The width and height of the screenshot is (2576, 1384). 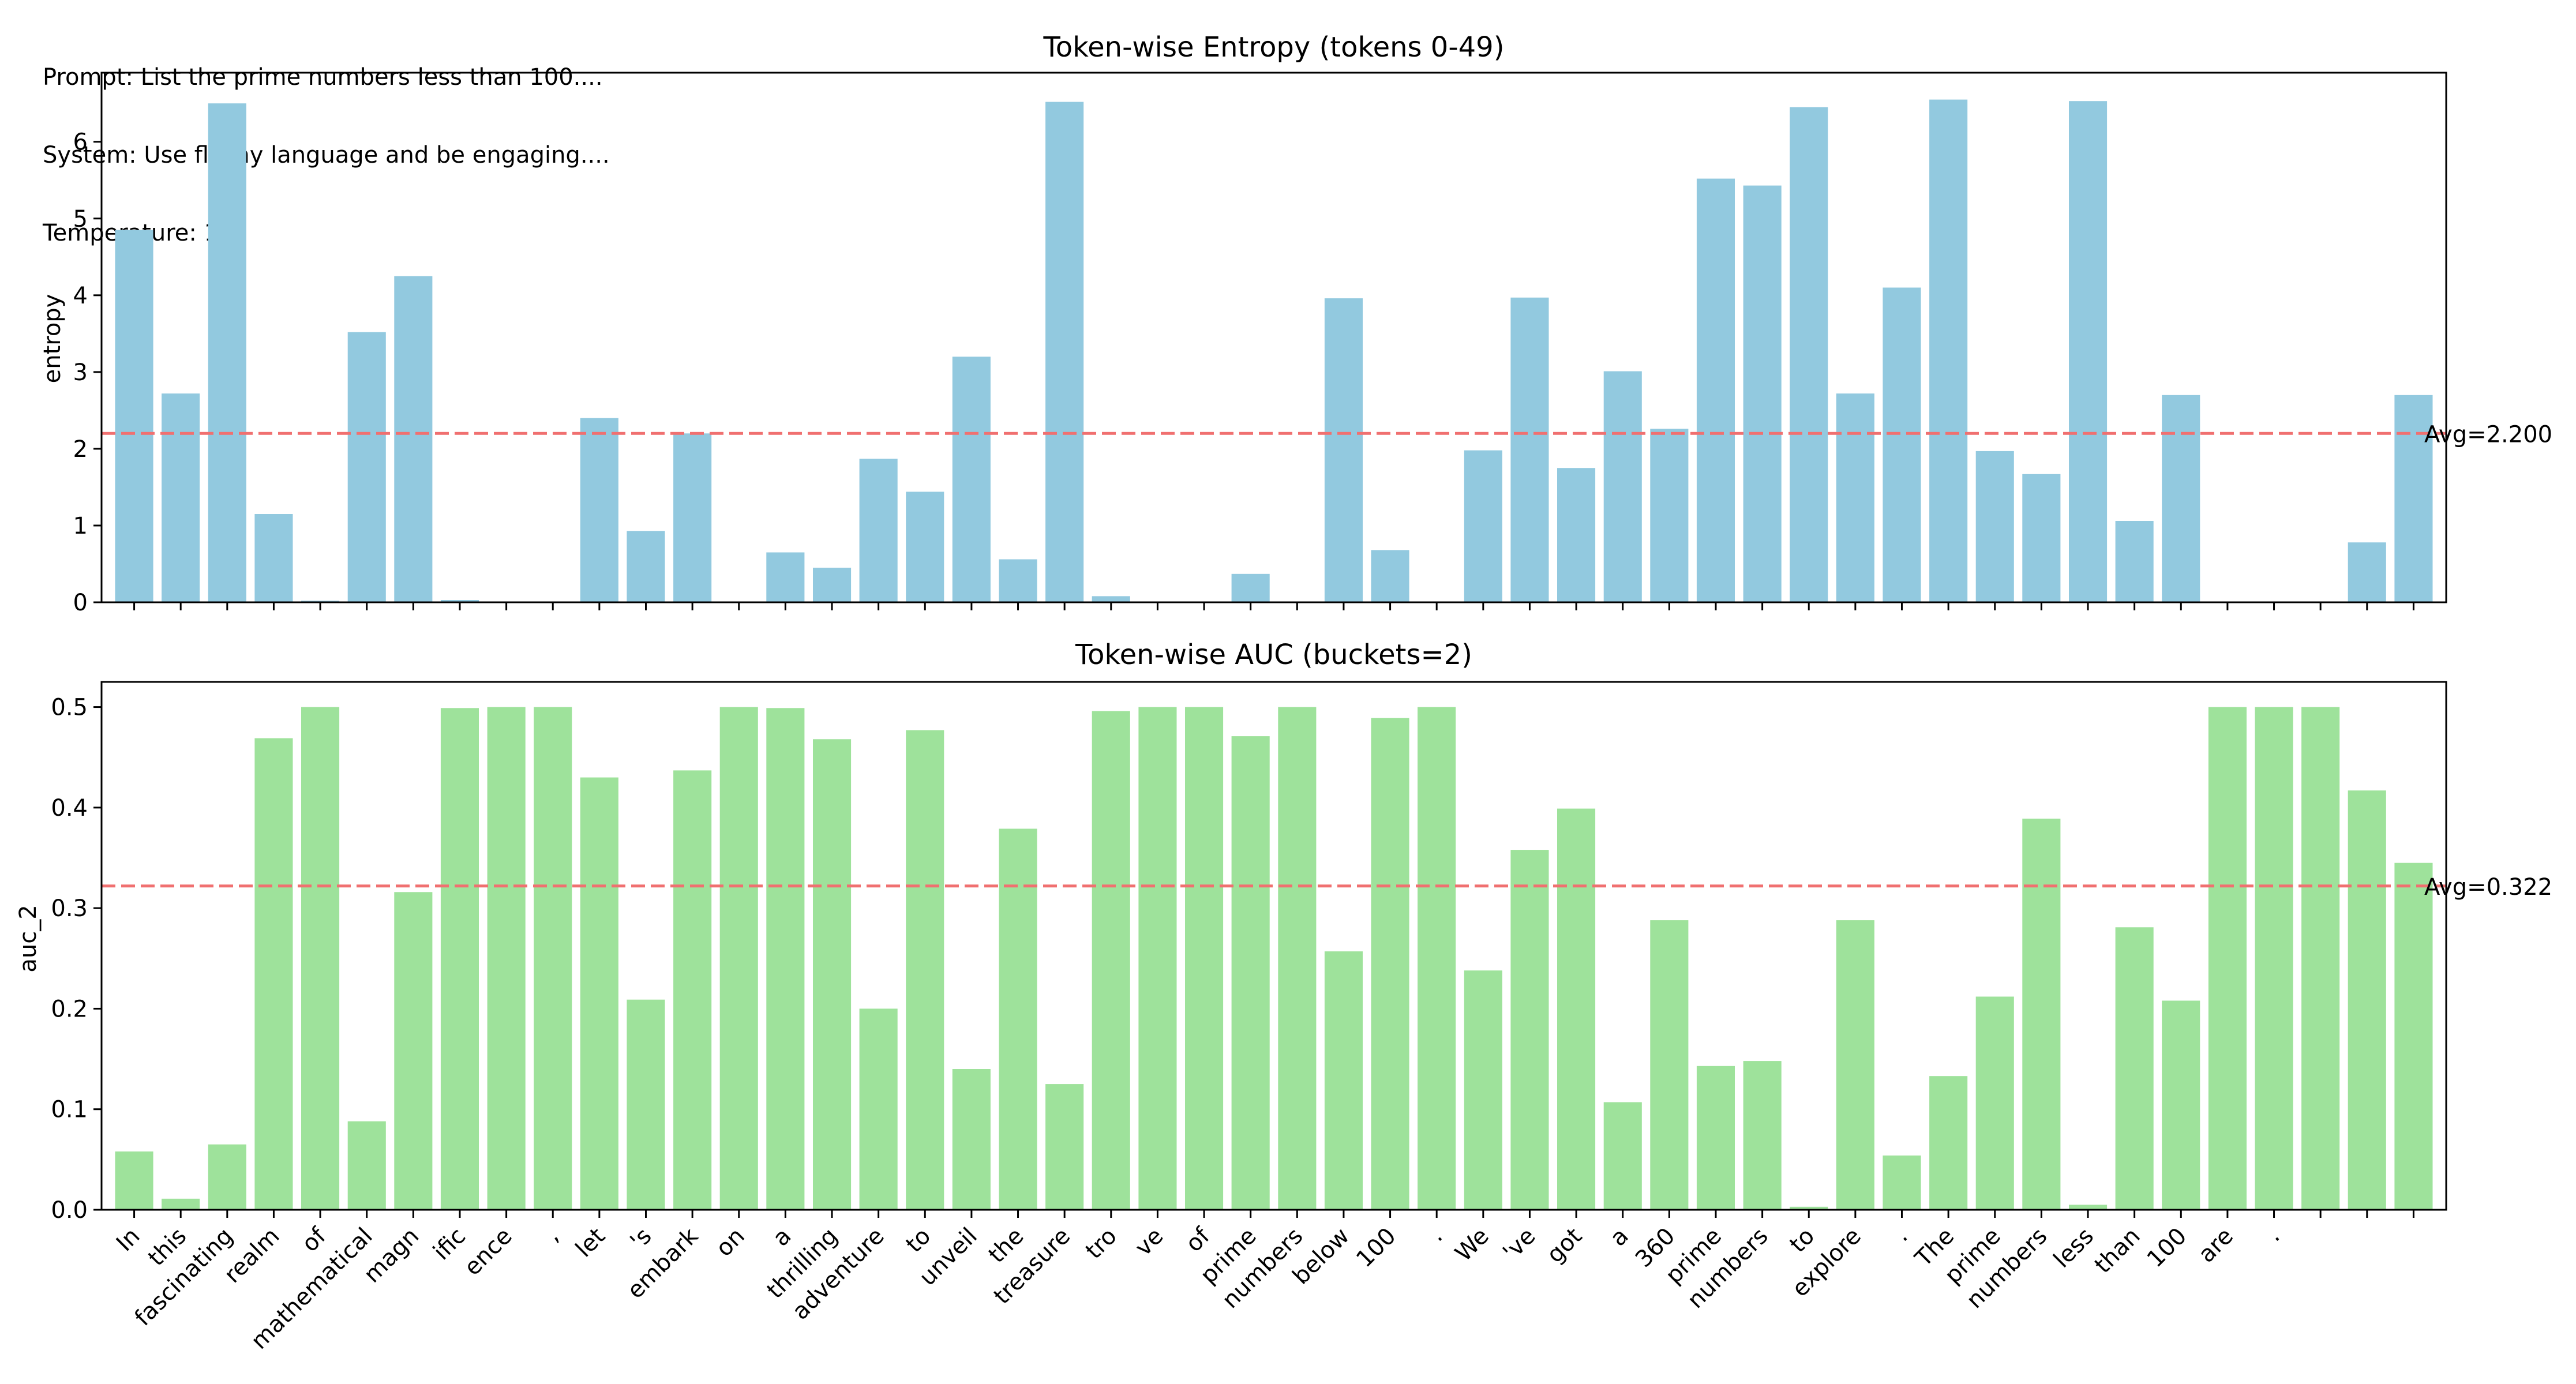 I want to click on entropy-y-tick-label: 6, so click(x=80, y=142).